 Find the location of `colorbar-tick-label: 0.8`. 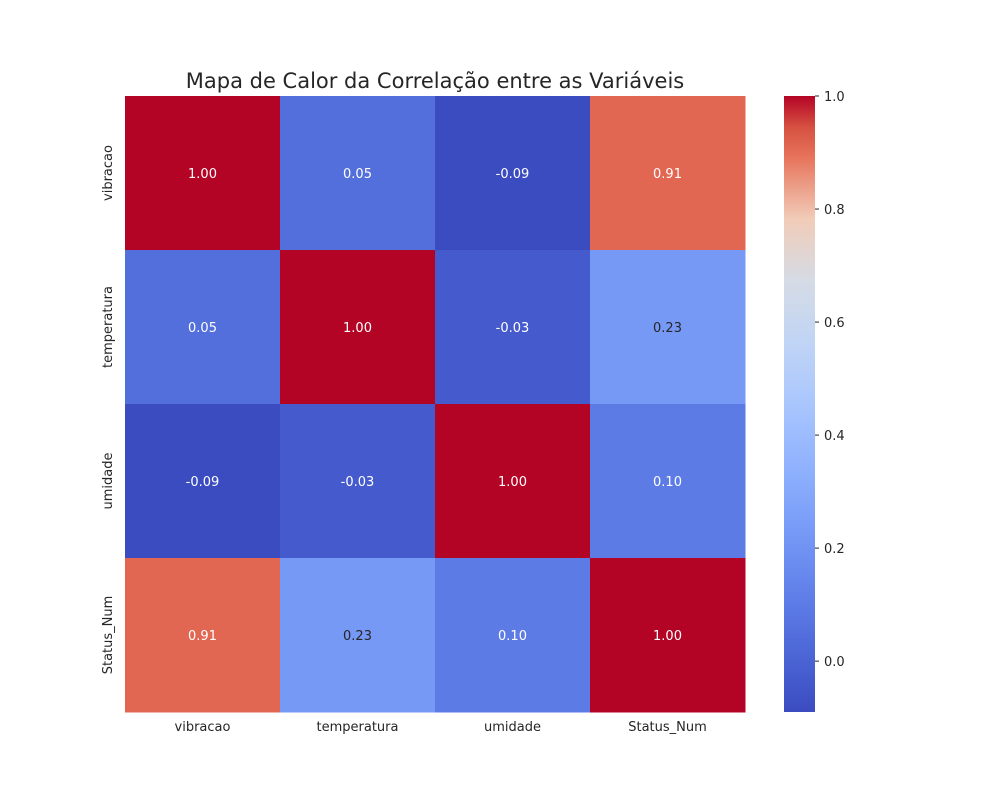

colorbar-tick-label: 0.8 is located at coordinates (834, 210).